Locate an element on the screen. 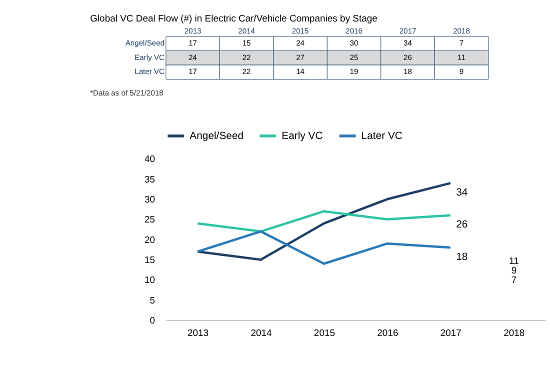  y-tick-label: 25 is located at coordinates (150, 220).